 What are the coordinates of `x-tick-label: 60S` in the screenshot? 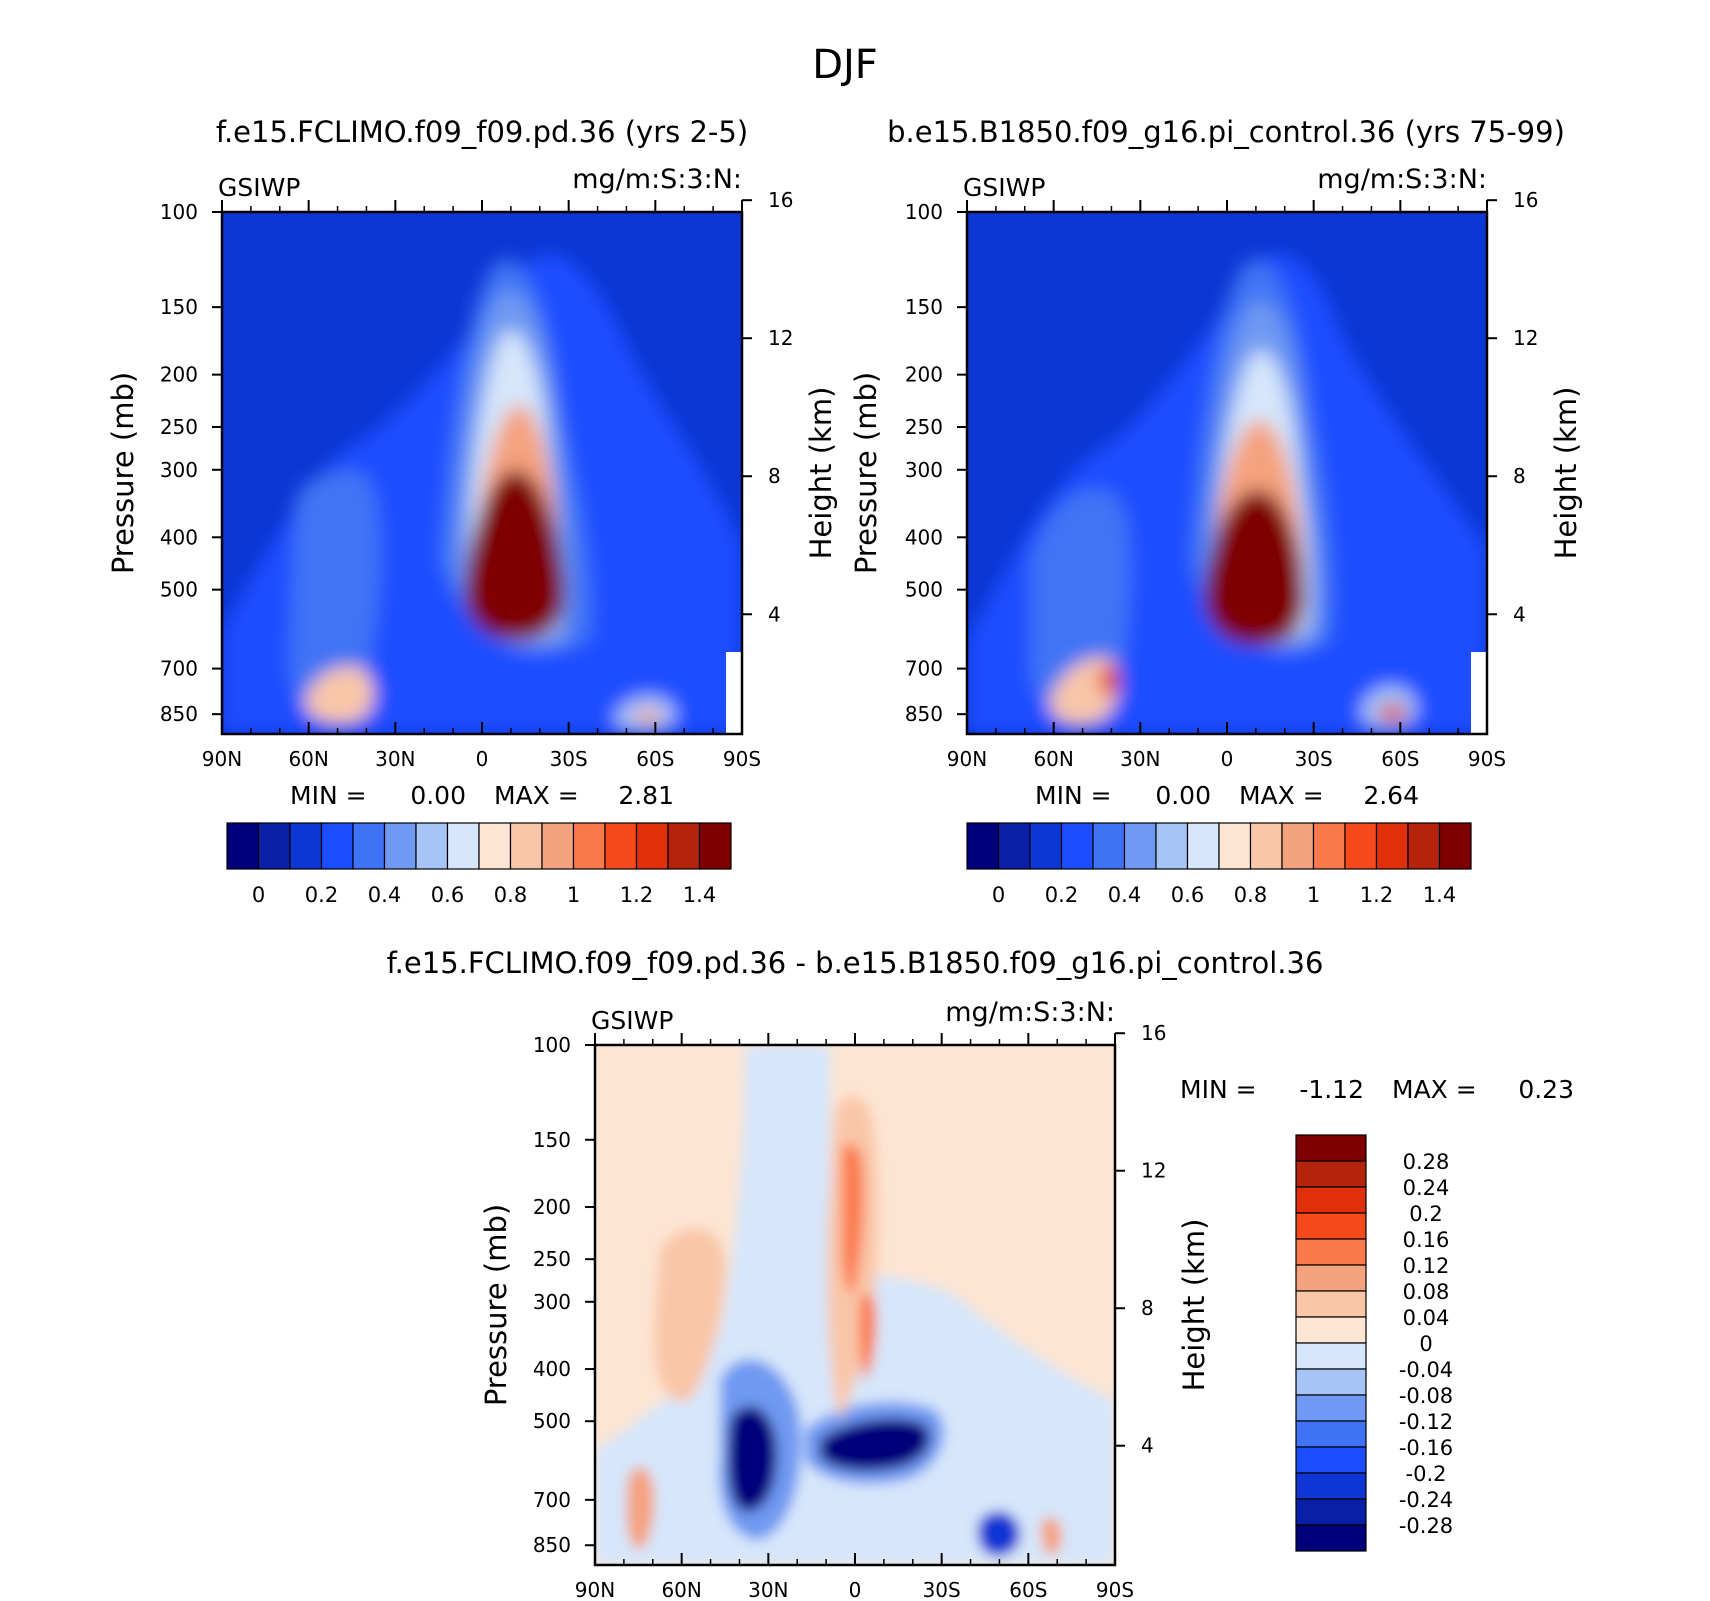 It's located at (655, 759).